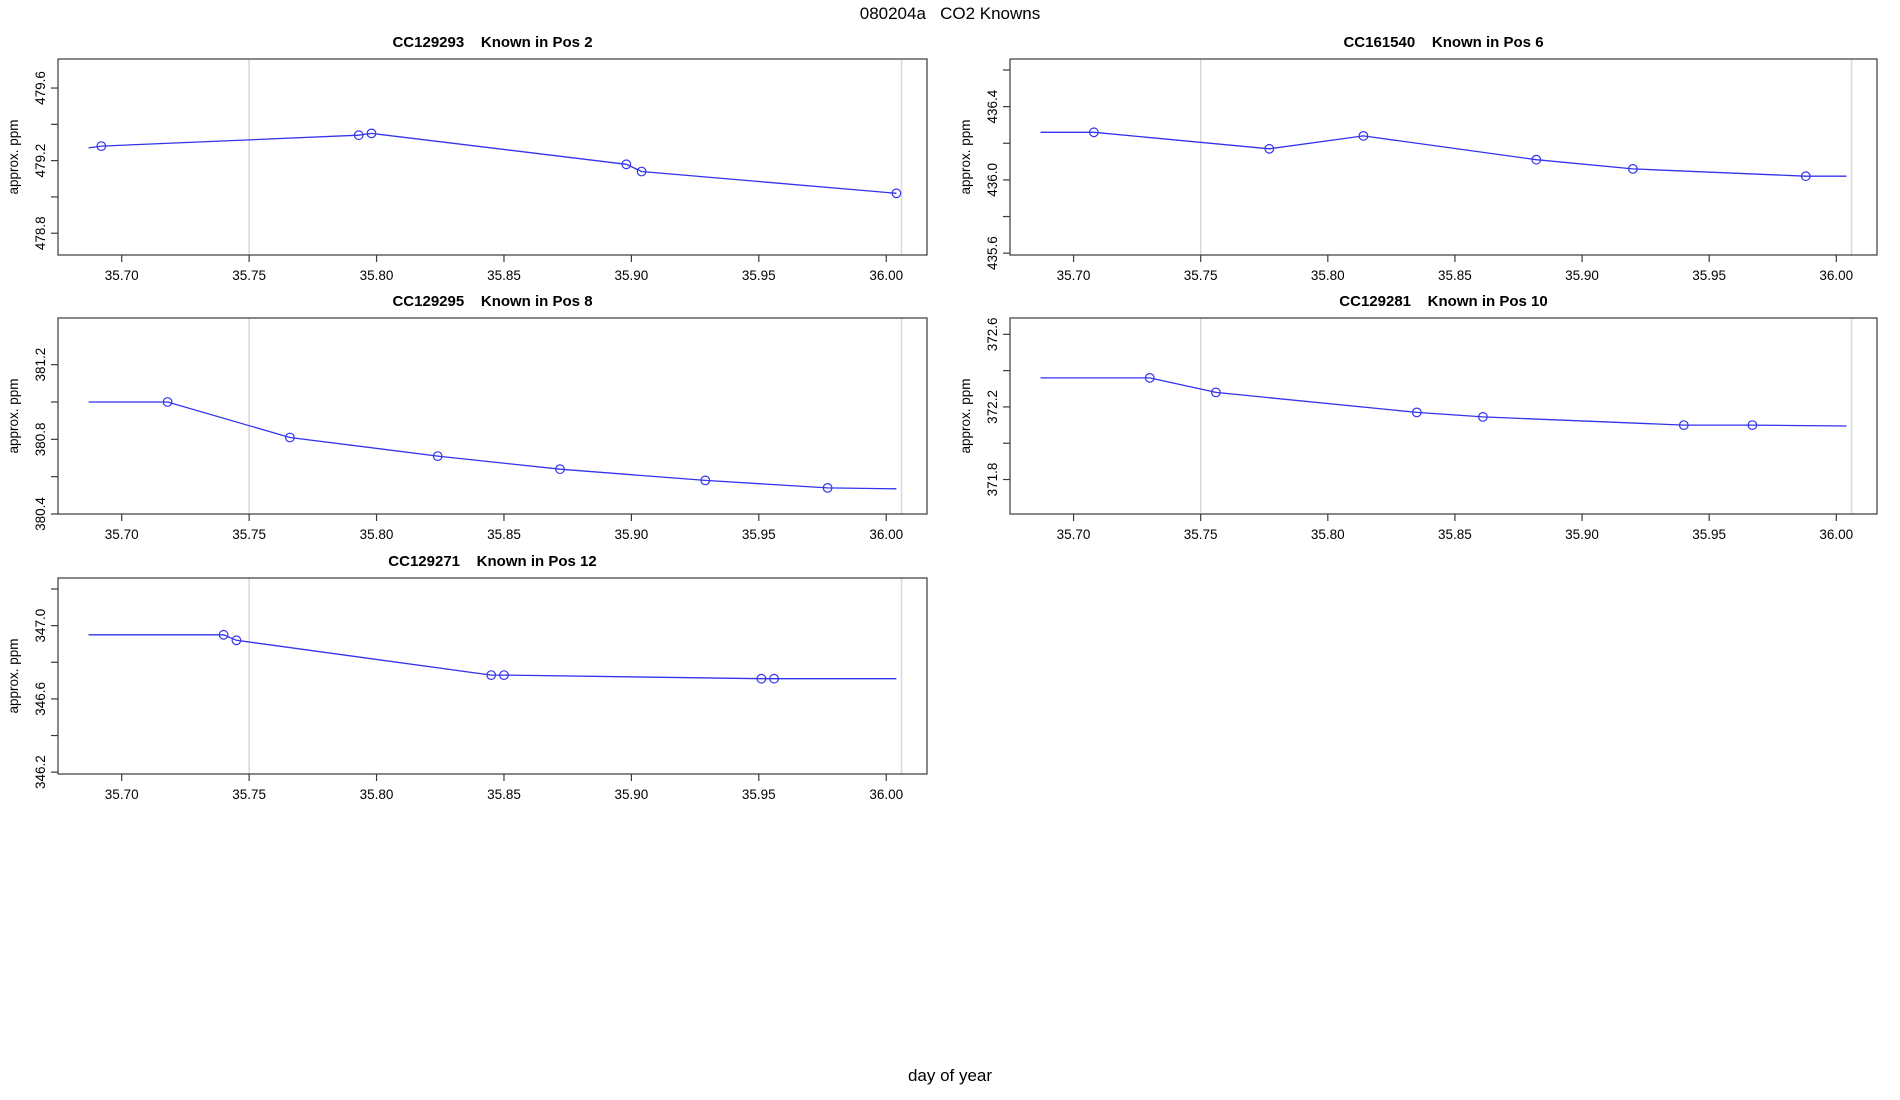 Image resolution: width=1900 pixels, height=1100 pixels. What do you see at coordinates (40, 233) in the screenshot?
I see `y-tick-label: 478.8` at bounding box center [40, 233].